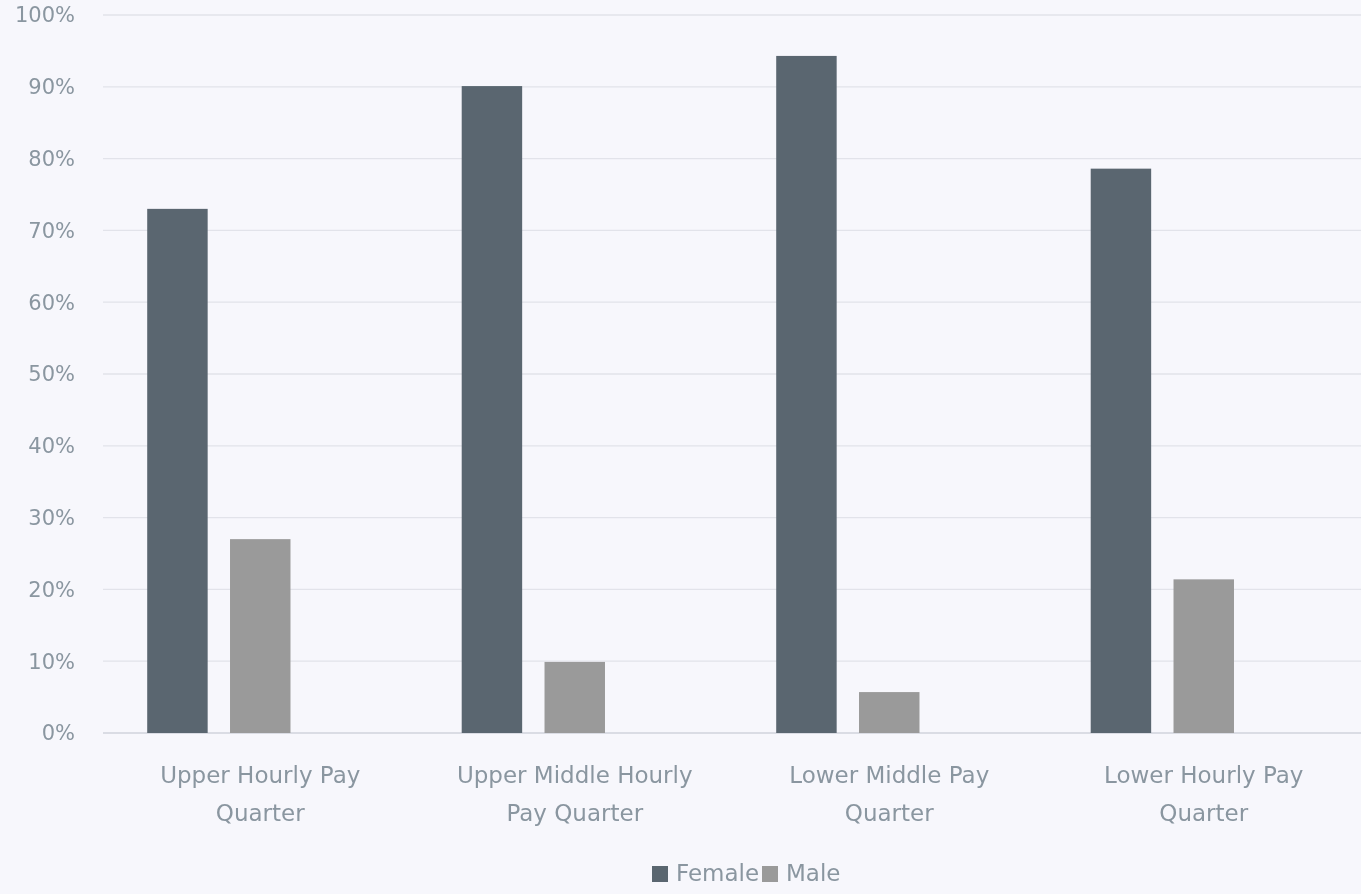  What do you see at coordinates (51, 302) in the screenshot?
I see `y-tick-label: 60%` at bounding box center [51, 302].